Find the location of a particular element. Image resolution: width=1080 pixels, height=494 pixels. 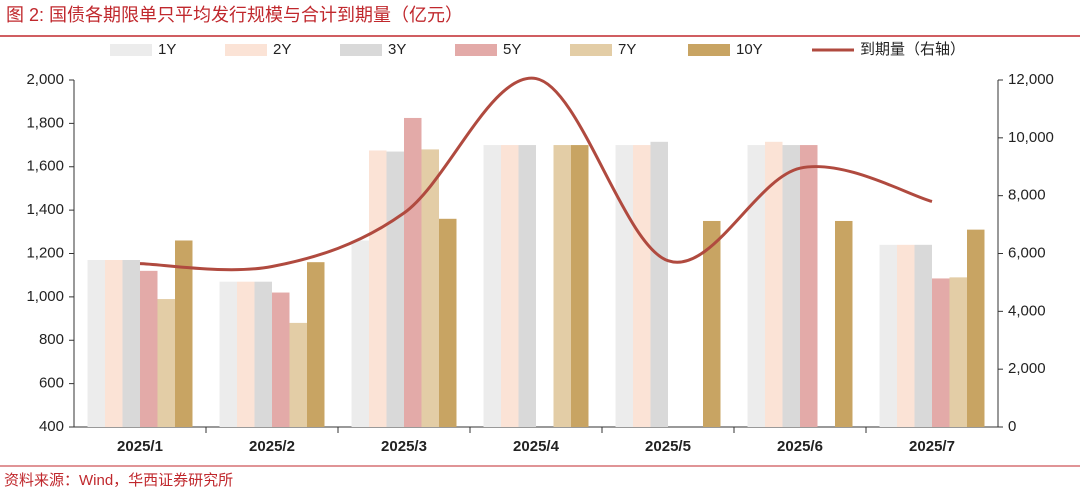

legend-label: 10Y is located at coordinates (749, 49).